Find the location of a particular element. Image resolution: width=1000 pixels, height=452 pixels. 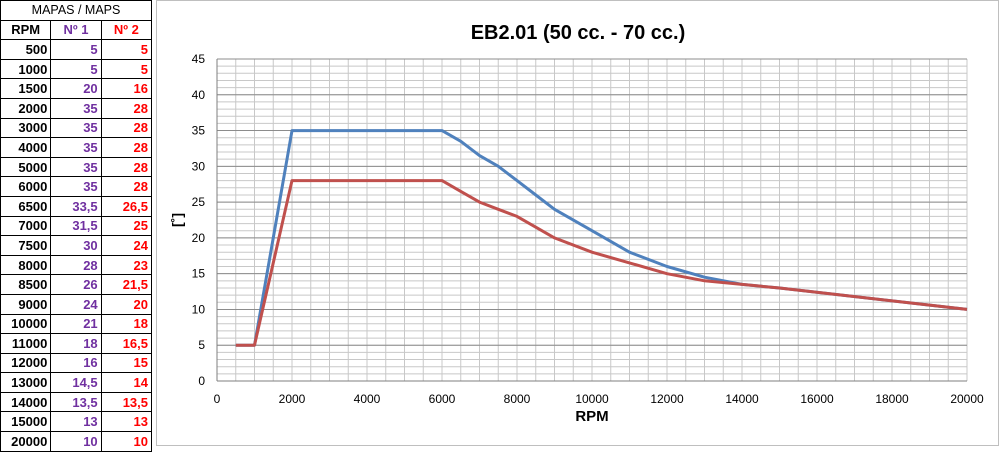

x-axis-label: RPM is located at coordinates (591, 416).